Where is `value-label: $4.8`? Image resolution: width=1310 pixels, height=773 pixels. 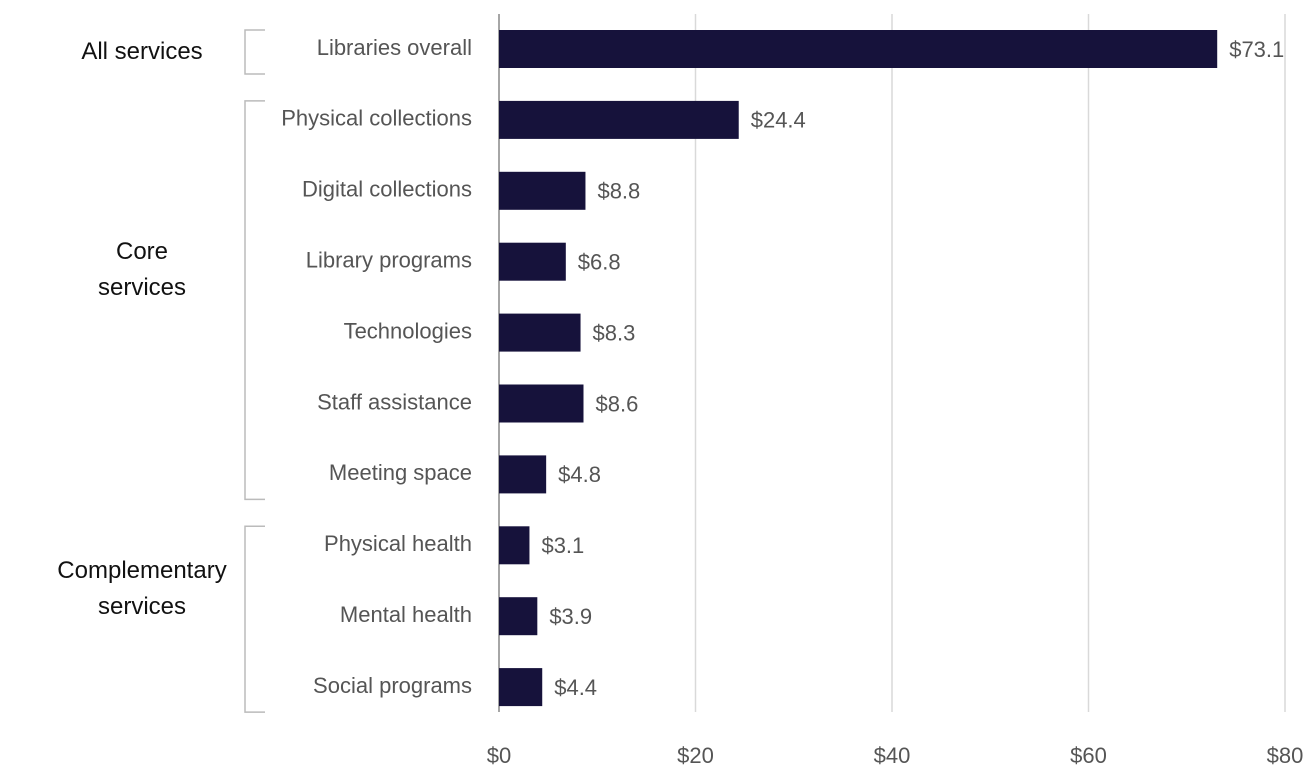 value-label: $4.8 is located at coordinates (579, 474).